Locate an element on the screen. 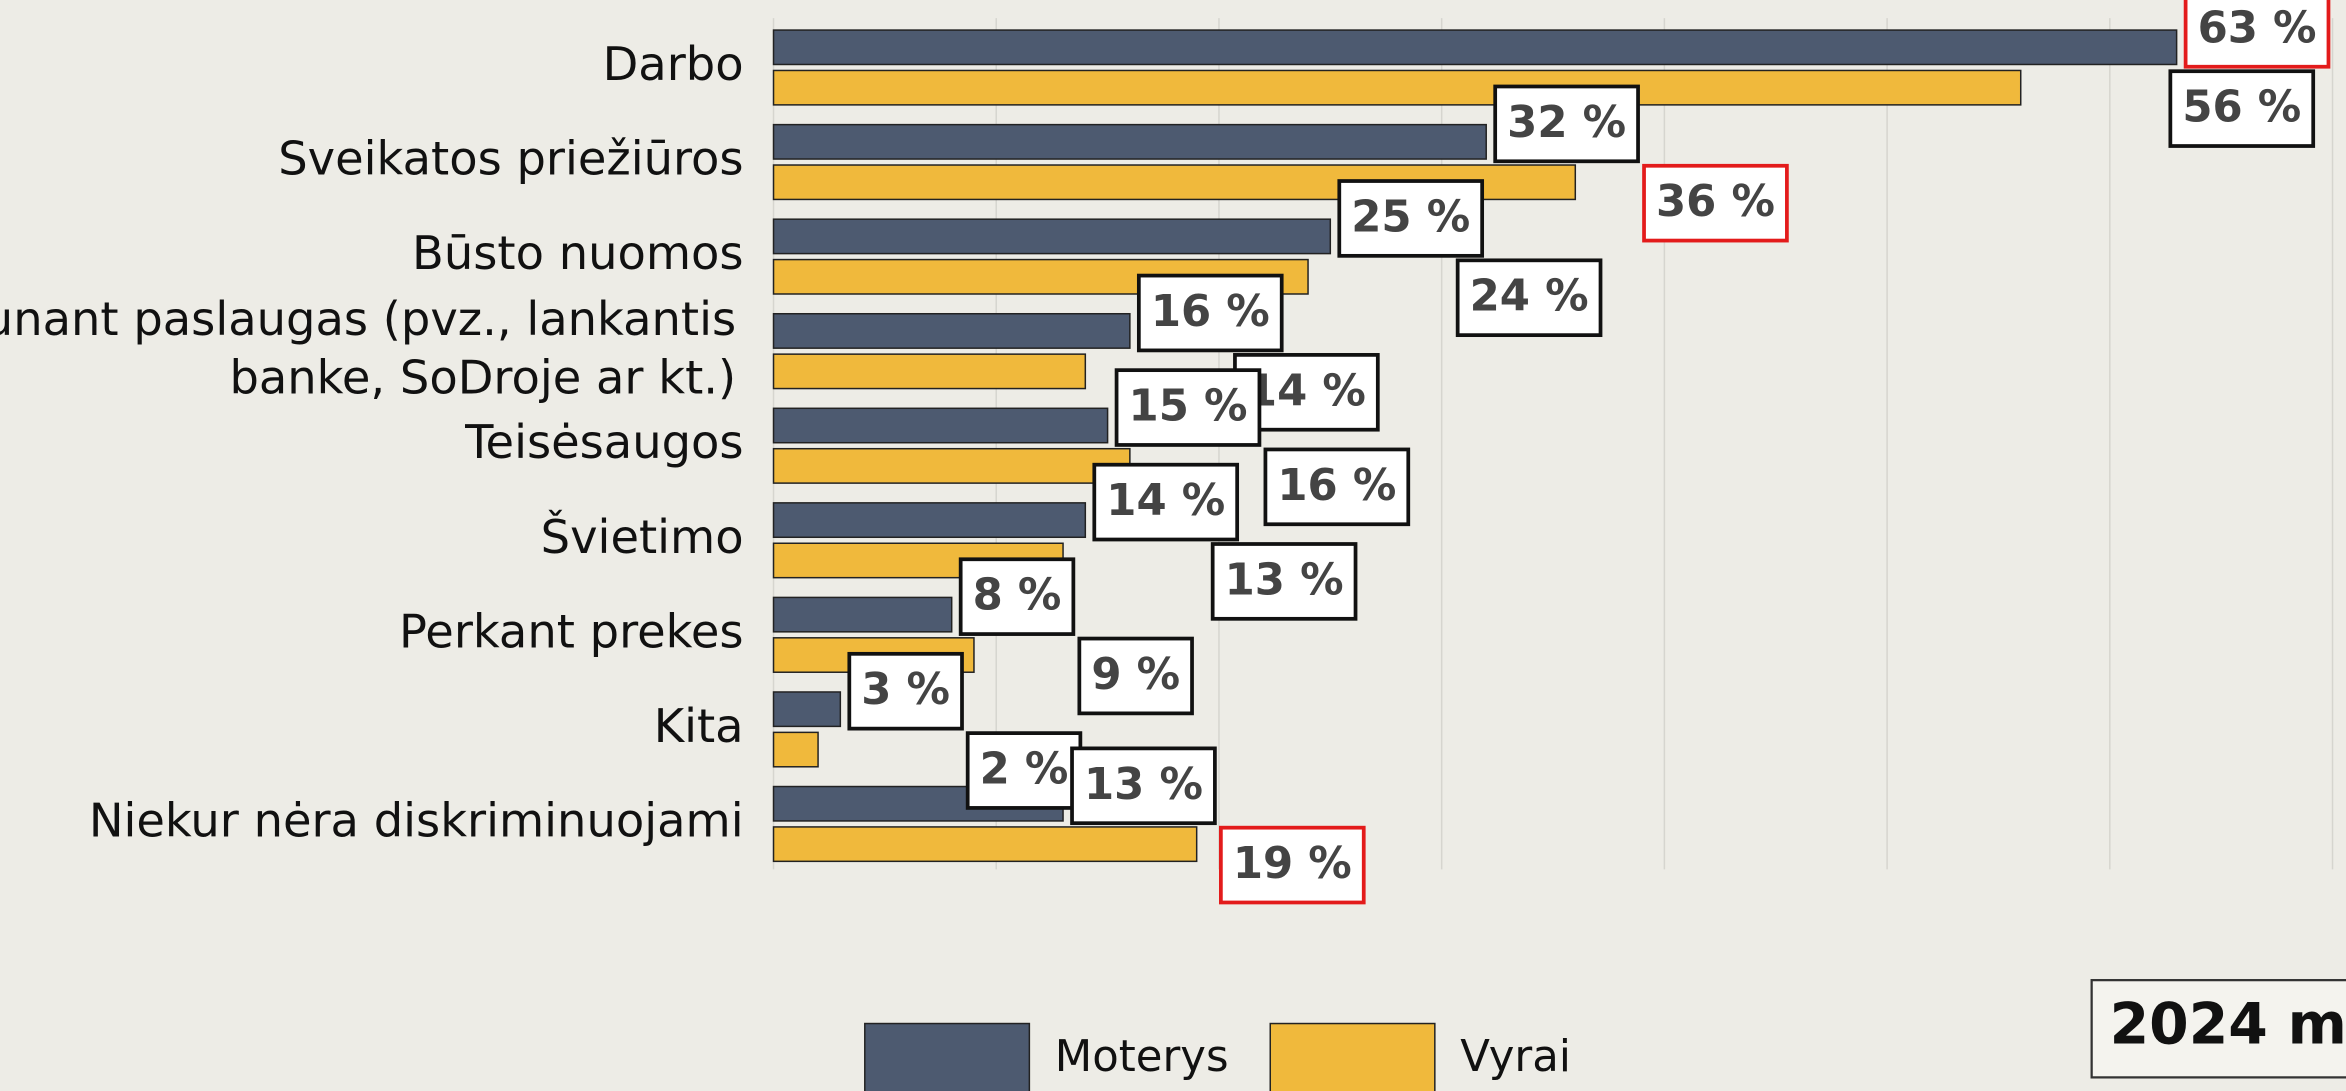  value-label-text: 36 % is located at coordinates (1715, 202).